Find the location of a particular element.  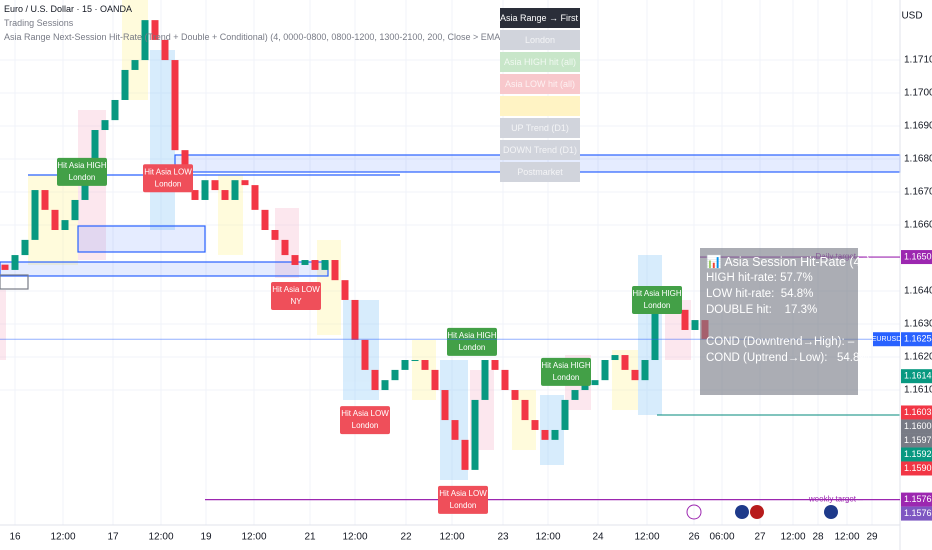

price-tag: 1.15763 is located at coordinates (918, 513).